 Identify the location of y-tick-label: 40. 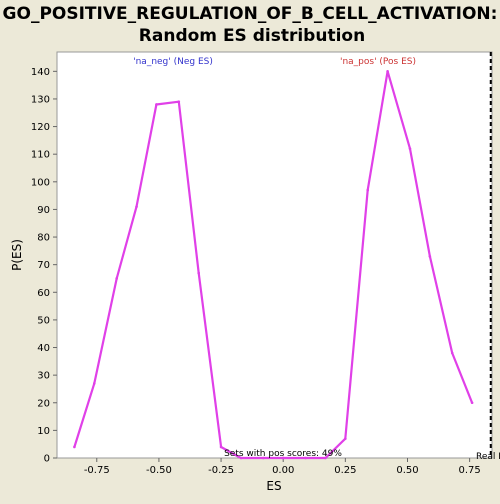
(43, 348).